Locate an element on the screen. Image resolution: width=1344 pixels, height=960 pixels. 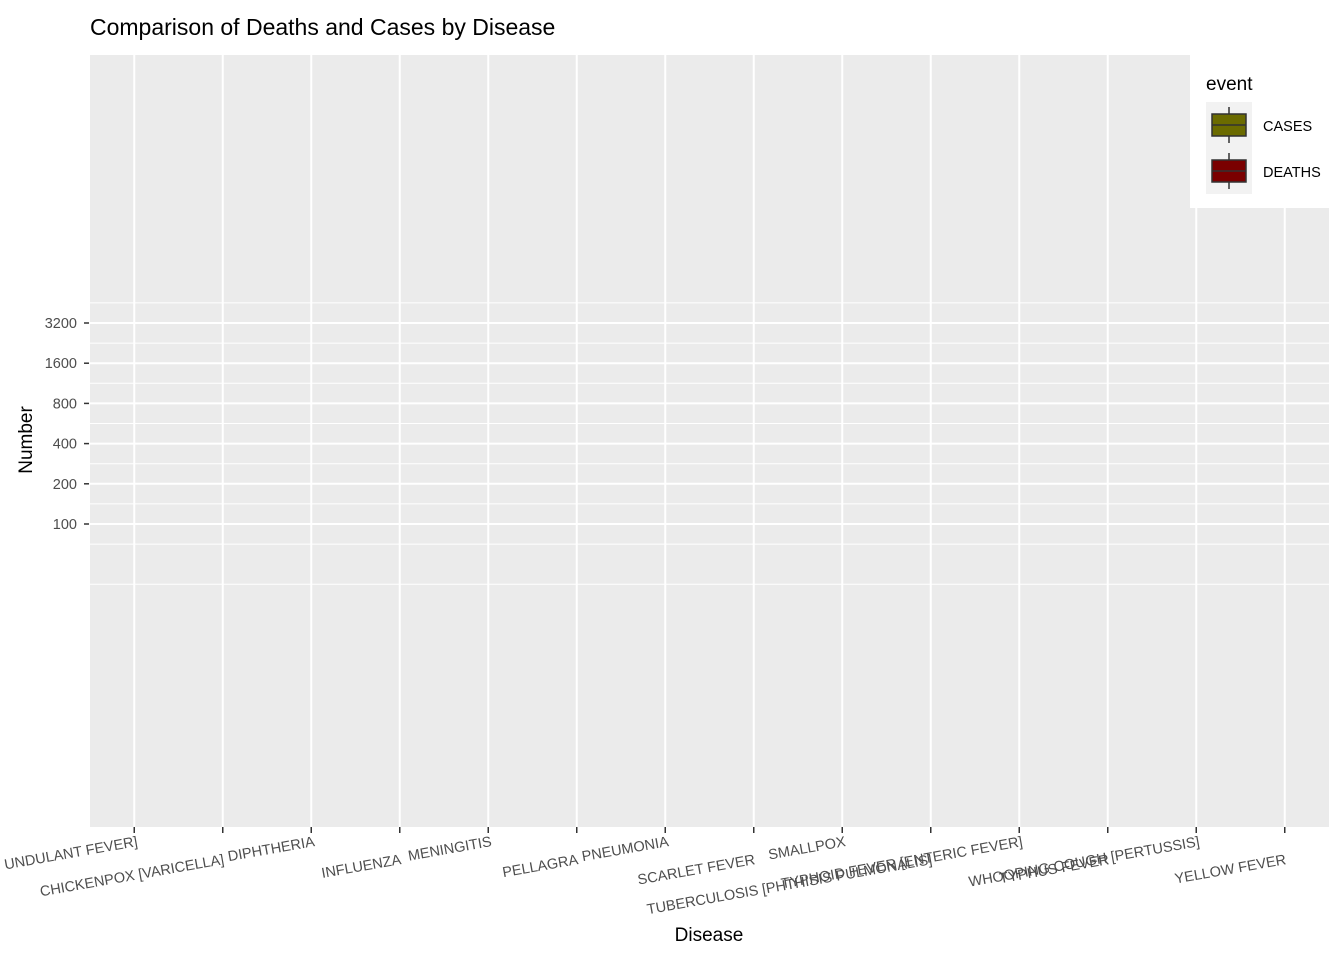
legend-label: CASES is located at coordinates (1287, 127).